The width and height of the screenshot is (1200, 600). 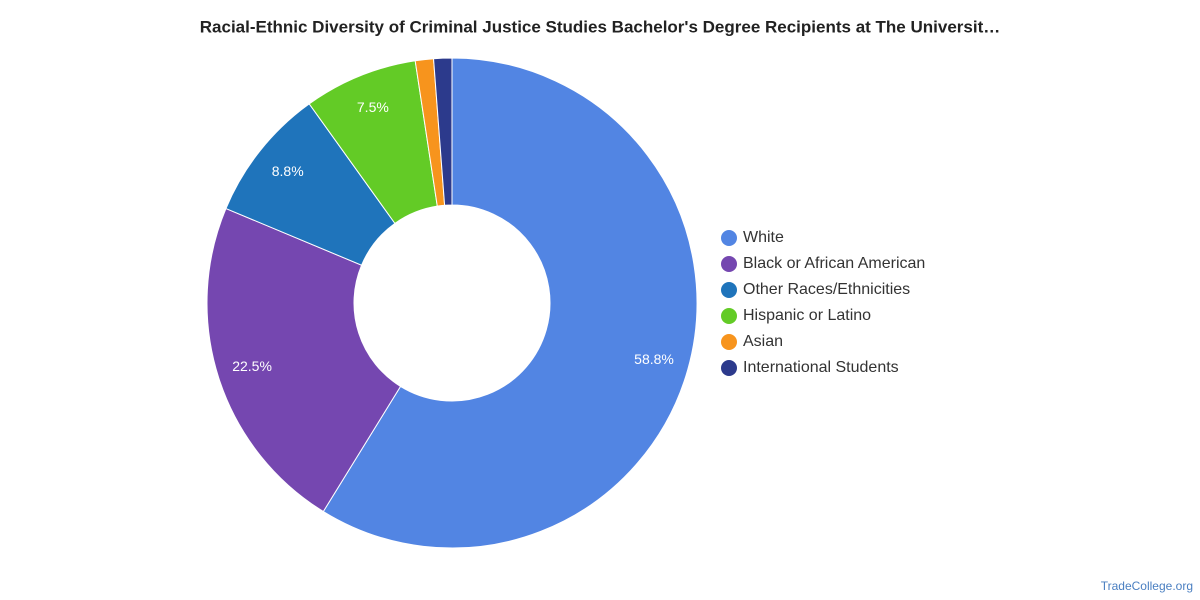 I want to click on data-label: 58.8%, so click(x=654, y=359).